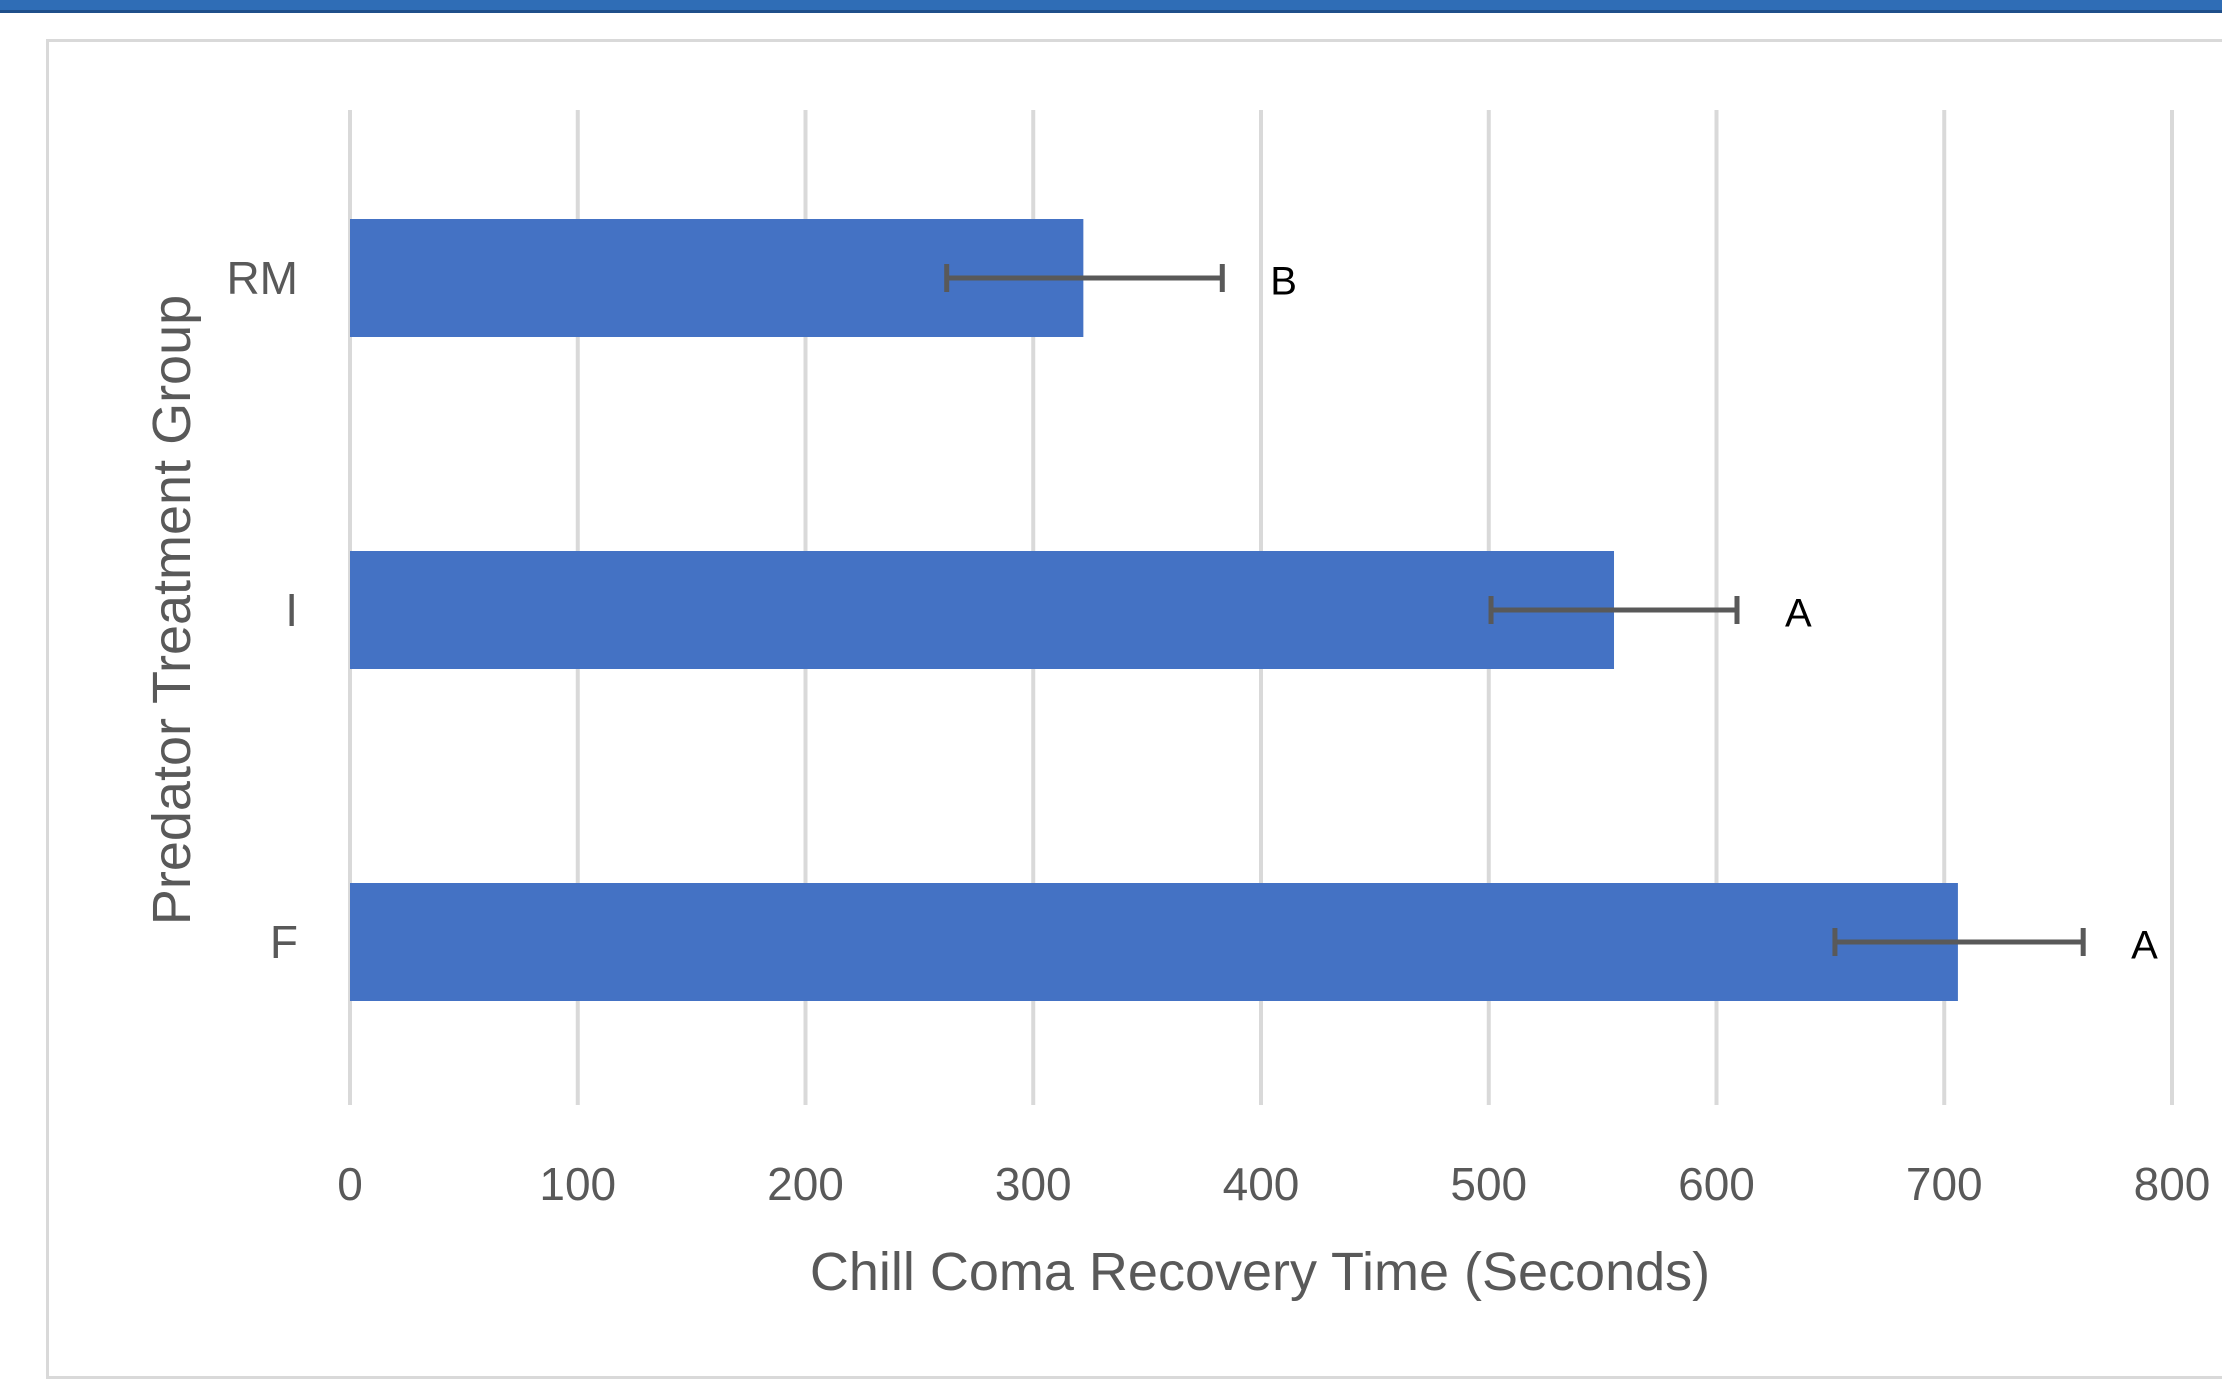 The width and height of the screenshot is (2222, 1379). Describe the element at coordinates (1111, 6) in the screenshot. I see `window-top-strip` at that location.